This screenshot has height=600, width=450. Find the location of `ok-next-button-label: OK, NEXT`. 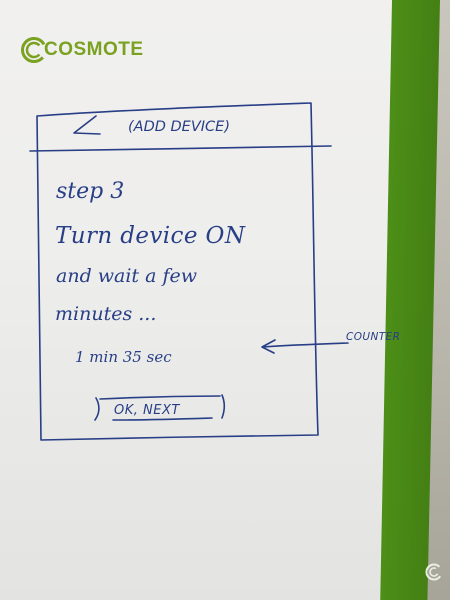

ok-next-button-label: OK, NEXT is located at coordinates (147, 410).